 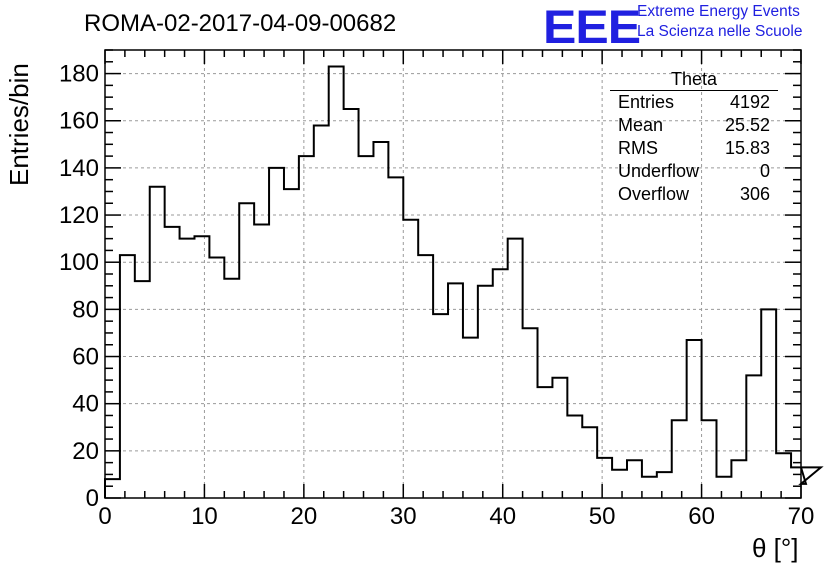 What do you see at coordinates (659, 171) in the screenshot?
I see `stats-label: Underflow` at bounding box center [659, 171].